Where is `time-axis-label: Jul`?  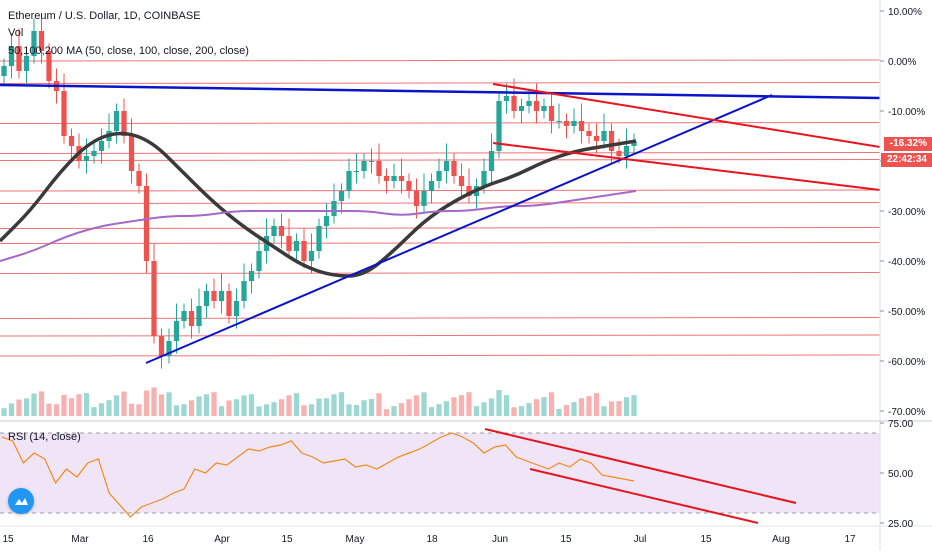
time-axis-label: Jul is located at coordinates (640, 539).